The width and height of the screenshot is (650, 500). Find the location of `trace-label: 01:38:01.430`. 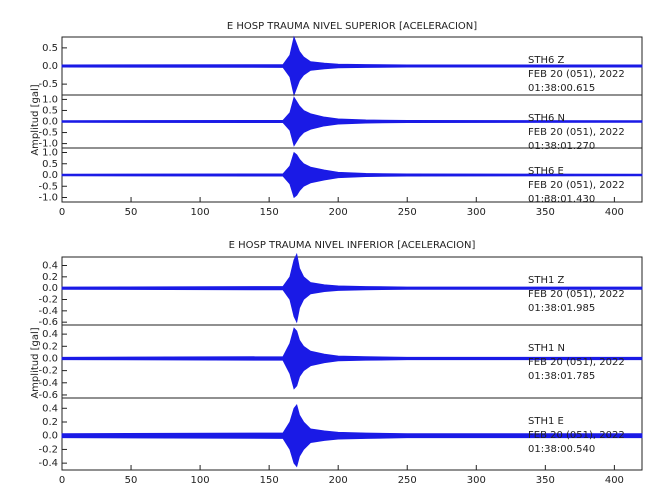

trace-label: 01:38:01.430 is located at coordinates (561, 199).